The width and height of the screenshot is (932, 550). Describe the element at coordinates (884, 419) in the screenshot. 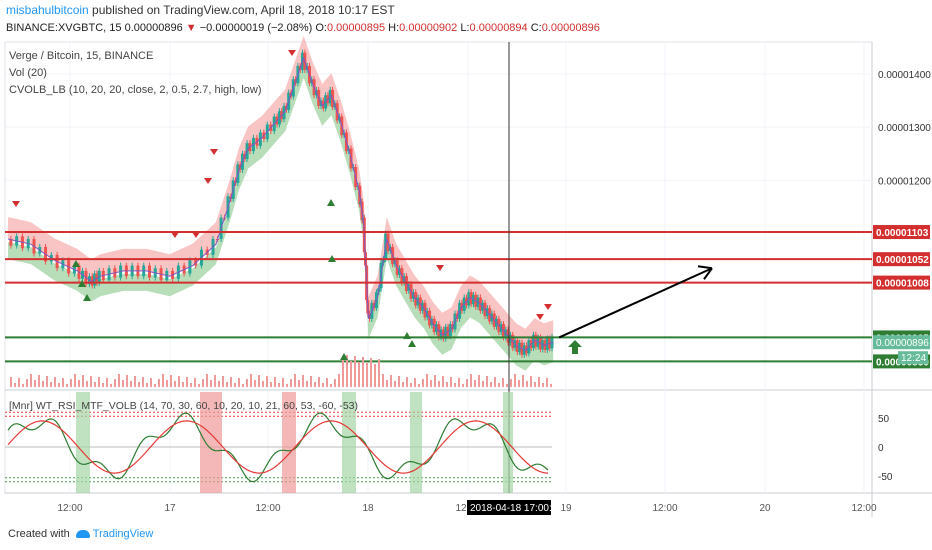

I see `osc-tick-label: 50` at that location.